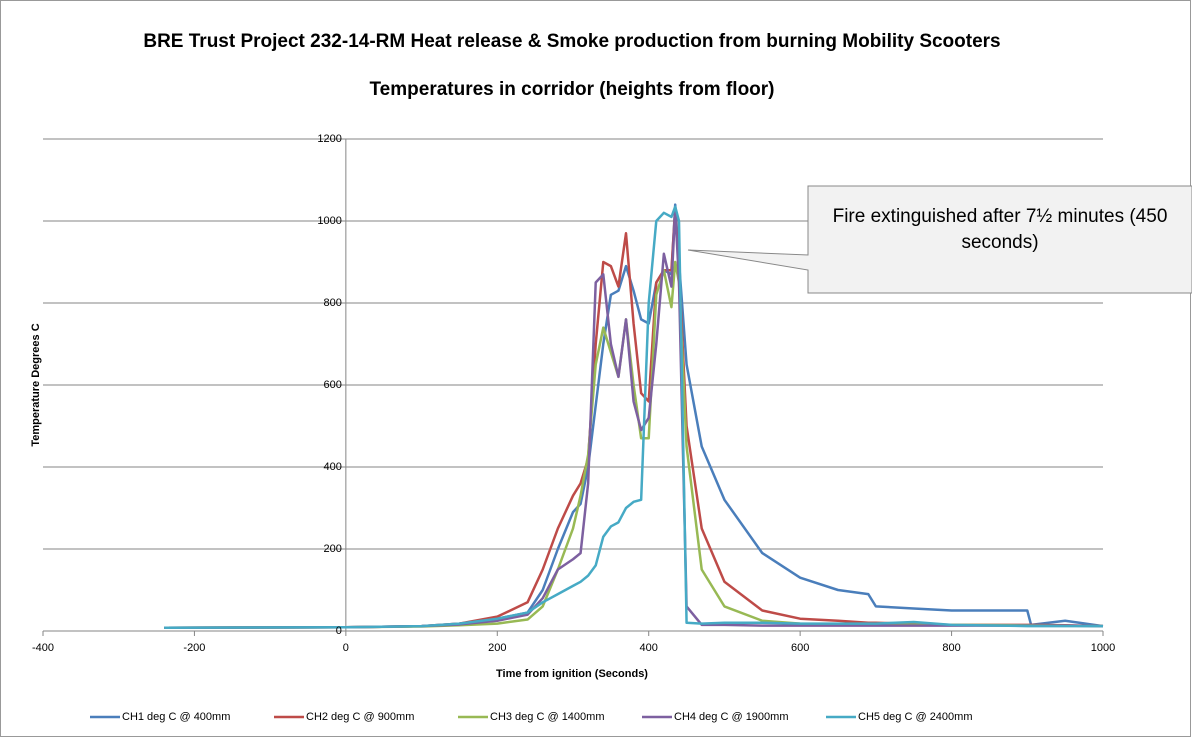  Describe the element at coordinates (176, 717) in the screenshot. I see `legend-label: CH1 deg C @ 400mm` at that location.